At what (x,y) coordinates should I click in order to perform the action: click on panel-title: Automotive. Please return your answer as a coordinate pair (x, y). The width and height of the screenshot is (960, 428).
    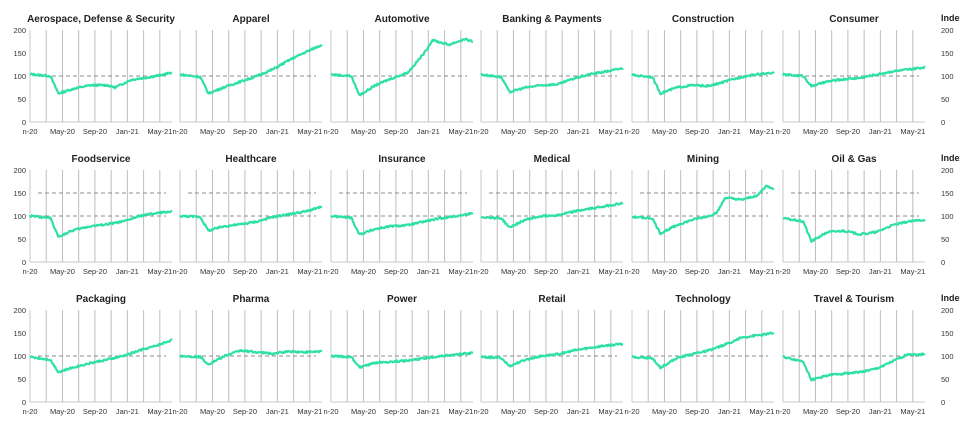
    Looking at the image, I should click on (402, 19).